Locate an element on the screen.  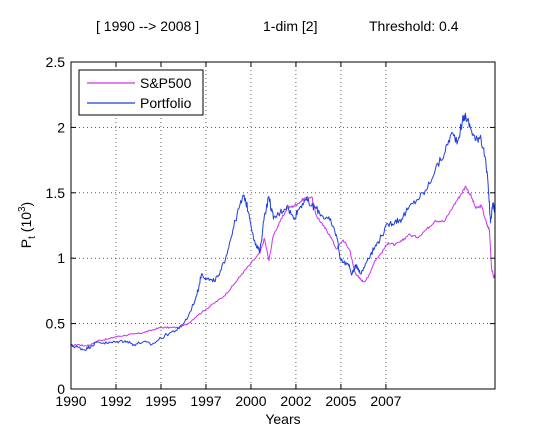
x-axis-label: Years is located at coordinates (282, 419).